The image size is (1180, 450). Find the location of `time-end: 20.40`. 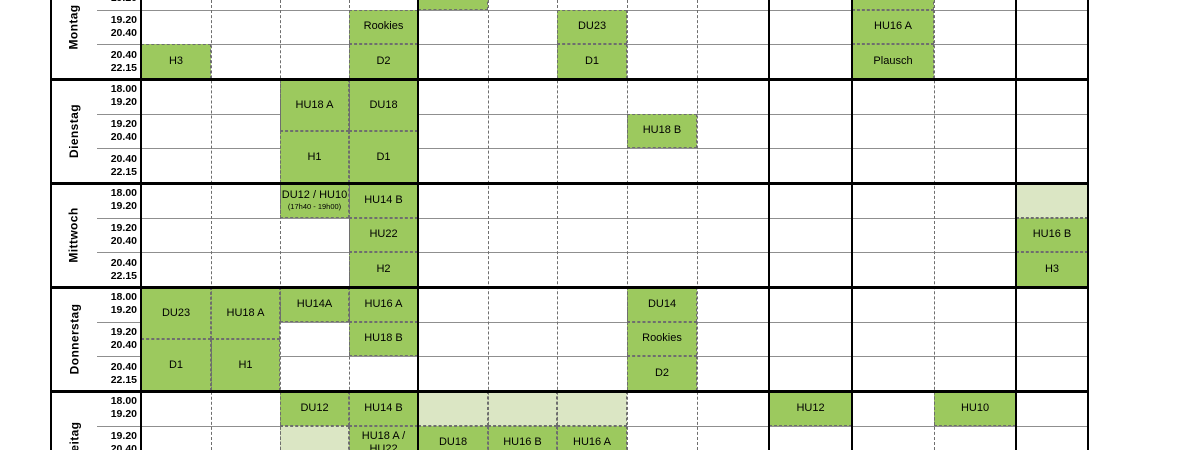

time-end: 20.40 is located at coordinates (123, 240).